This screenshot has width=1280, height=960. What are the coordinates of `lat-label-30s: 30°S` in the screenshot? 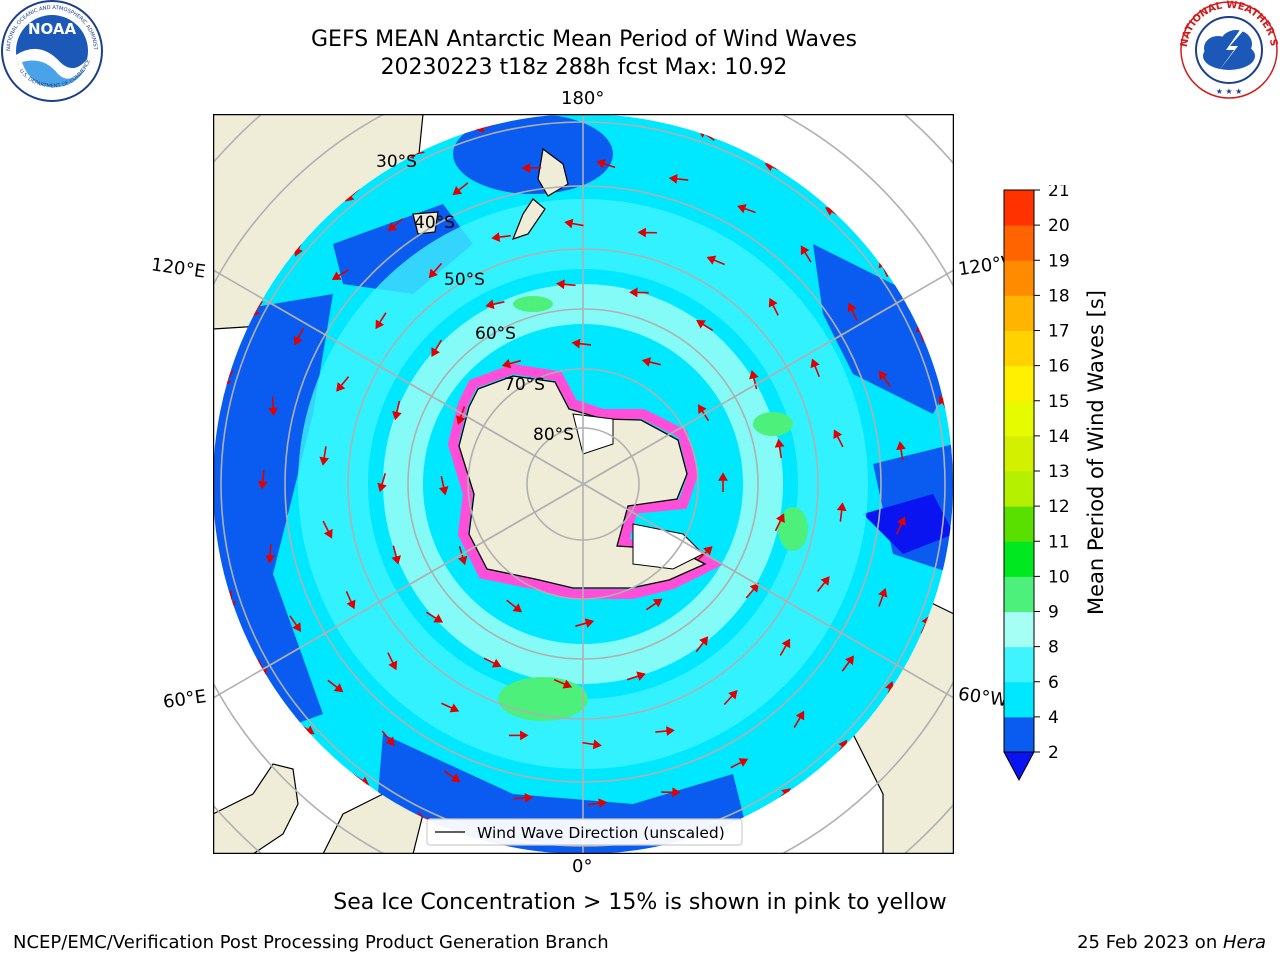 It's located at (396, 162).